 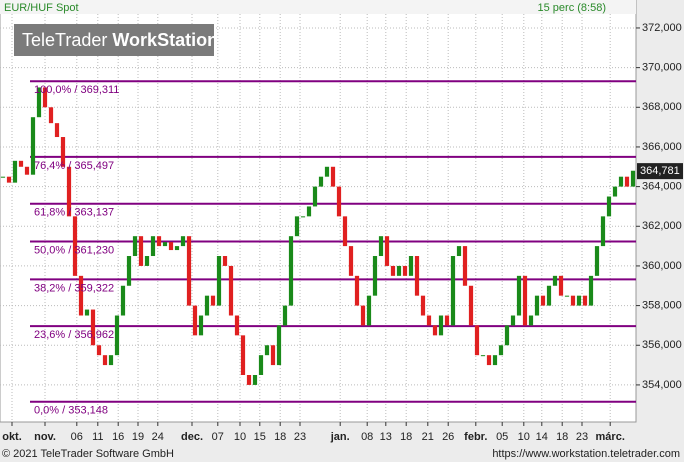 What do you see at coordinates (45, 437) in the screenshot?
I see `x-tick-label: nov.` at bounding box center [45, 437].